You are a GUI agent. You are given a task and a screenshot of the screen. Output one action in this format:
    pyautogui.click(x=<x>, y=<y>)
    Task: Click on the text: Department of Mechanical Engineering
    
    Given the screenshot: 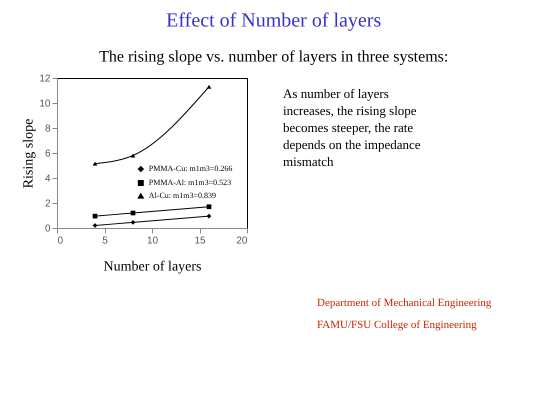 What is the action you would take?
    pyautogui.click(x=404, y=303)
    